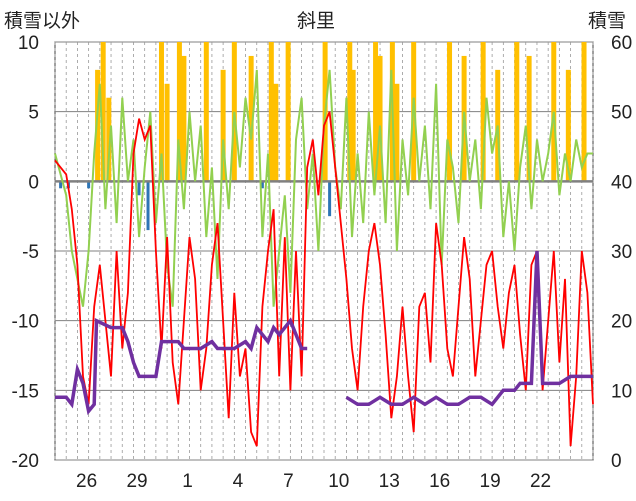  Describe the element at coordinates (33, 113) in the screenshot. I see `left-tick-label: 5` at that location.